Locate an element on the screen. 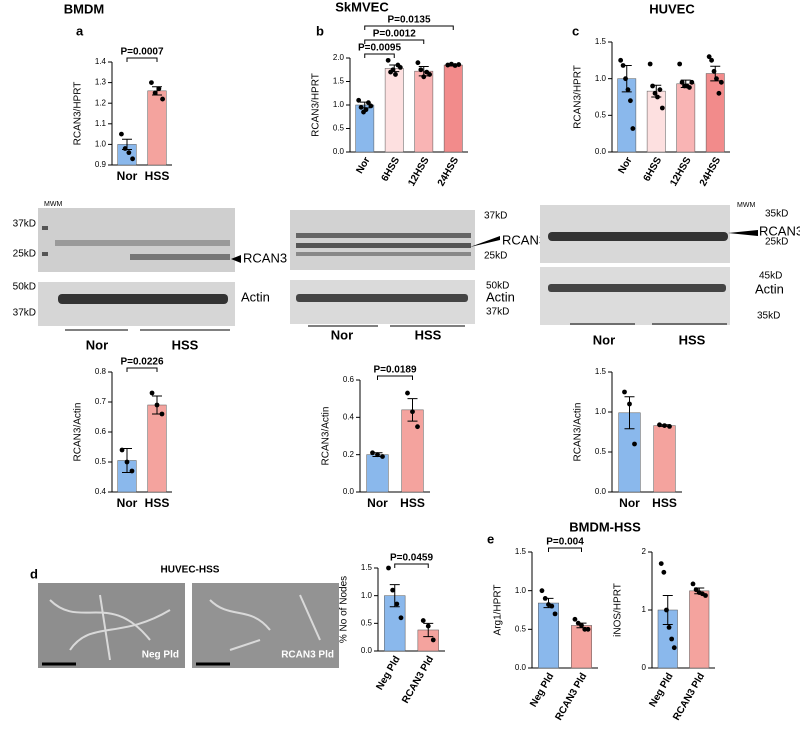 This screenshot has width=800, height=734. y-tick-label: 0 is located at coordinates (644, 667).